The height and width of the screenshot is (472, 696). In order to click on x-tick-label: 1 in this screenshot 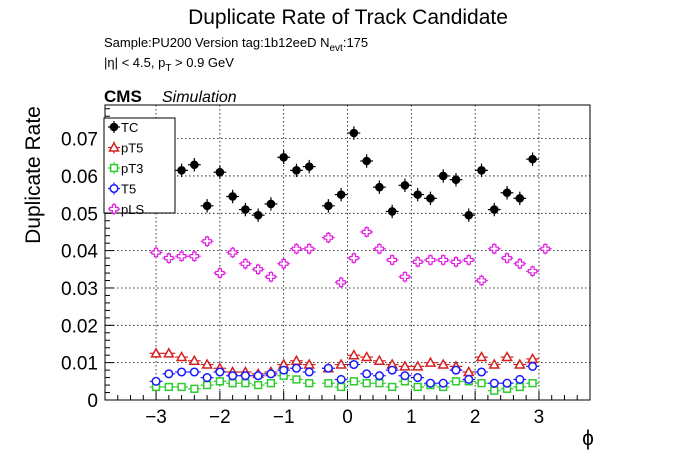, I will do `click(411, 417)`.